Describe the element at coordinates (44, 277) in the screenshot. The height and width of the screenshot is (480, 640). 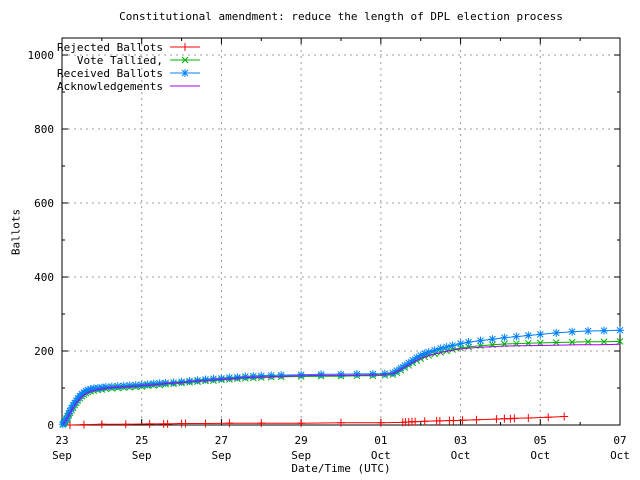
I see `y-tick-label: 400` at that location.